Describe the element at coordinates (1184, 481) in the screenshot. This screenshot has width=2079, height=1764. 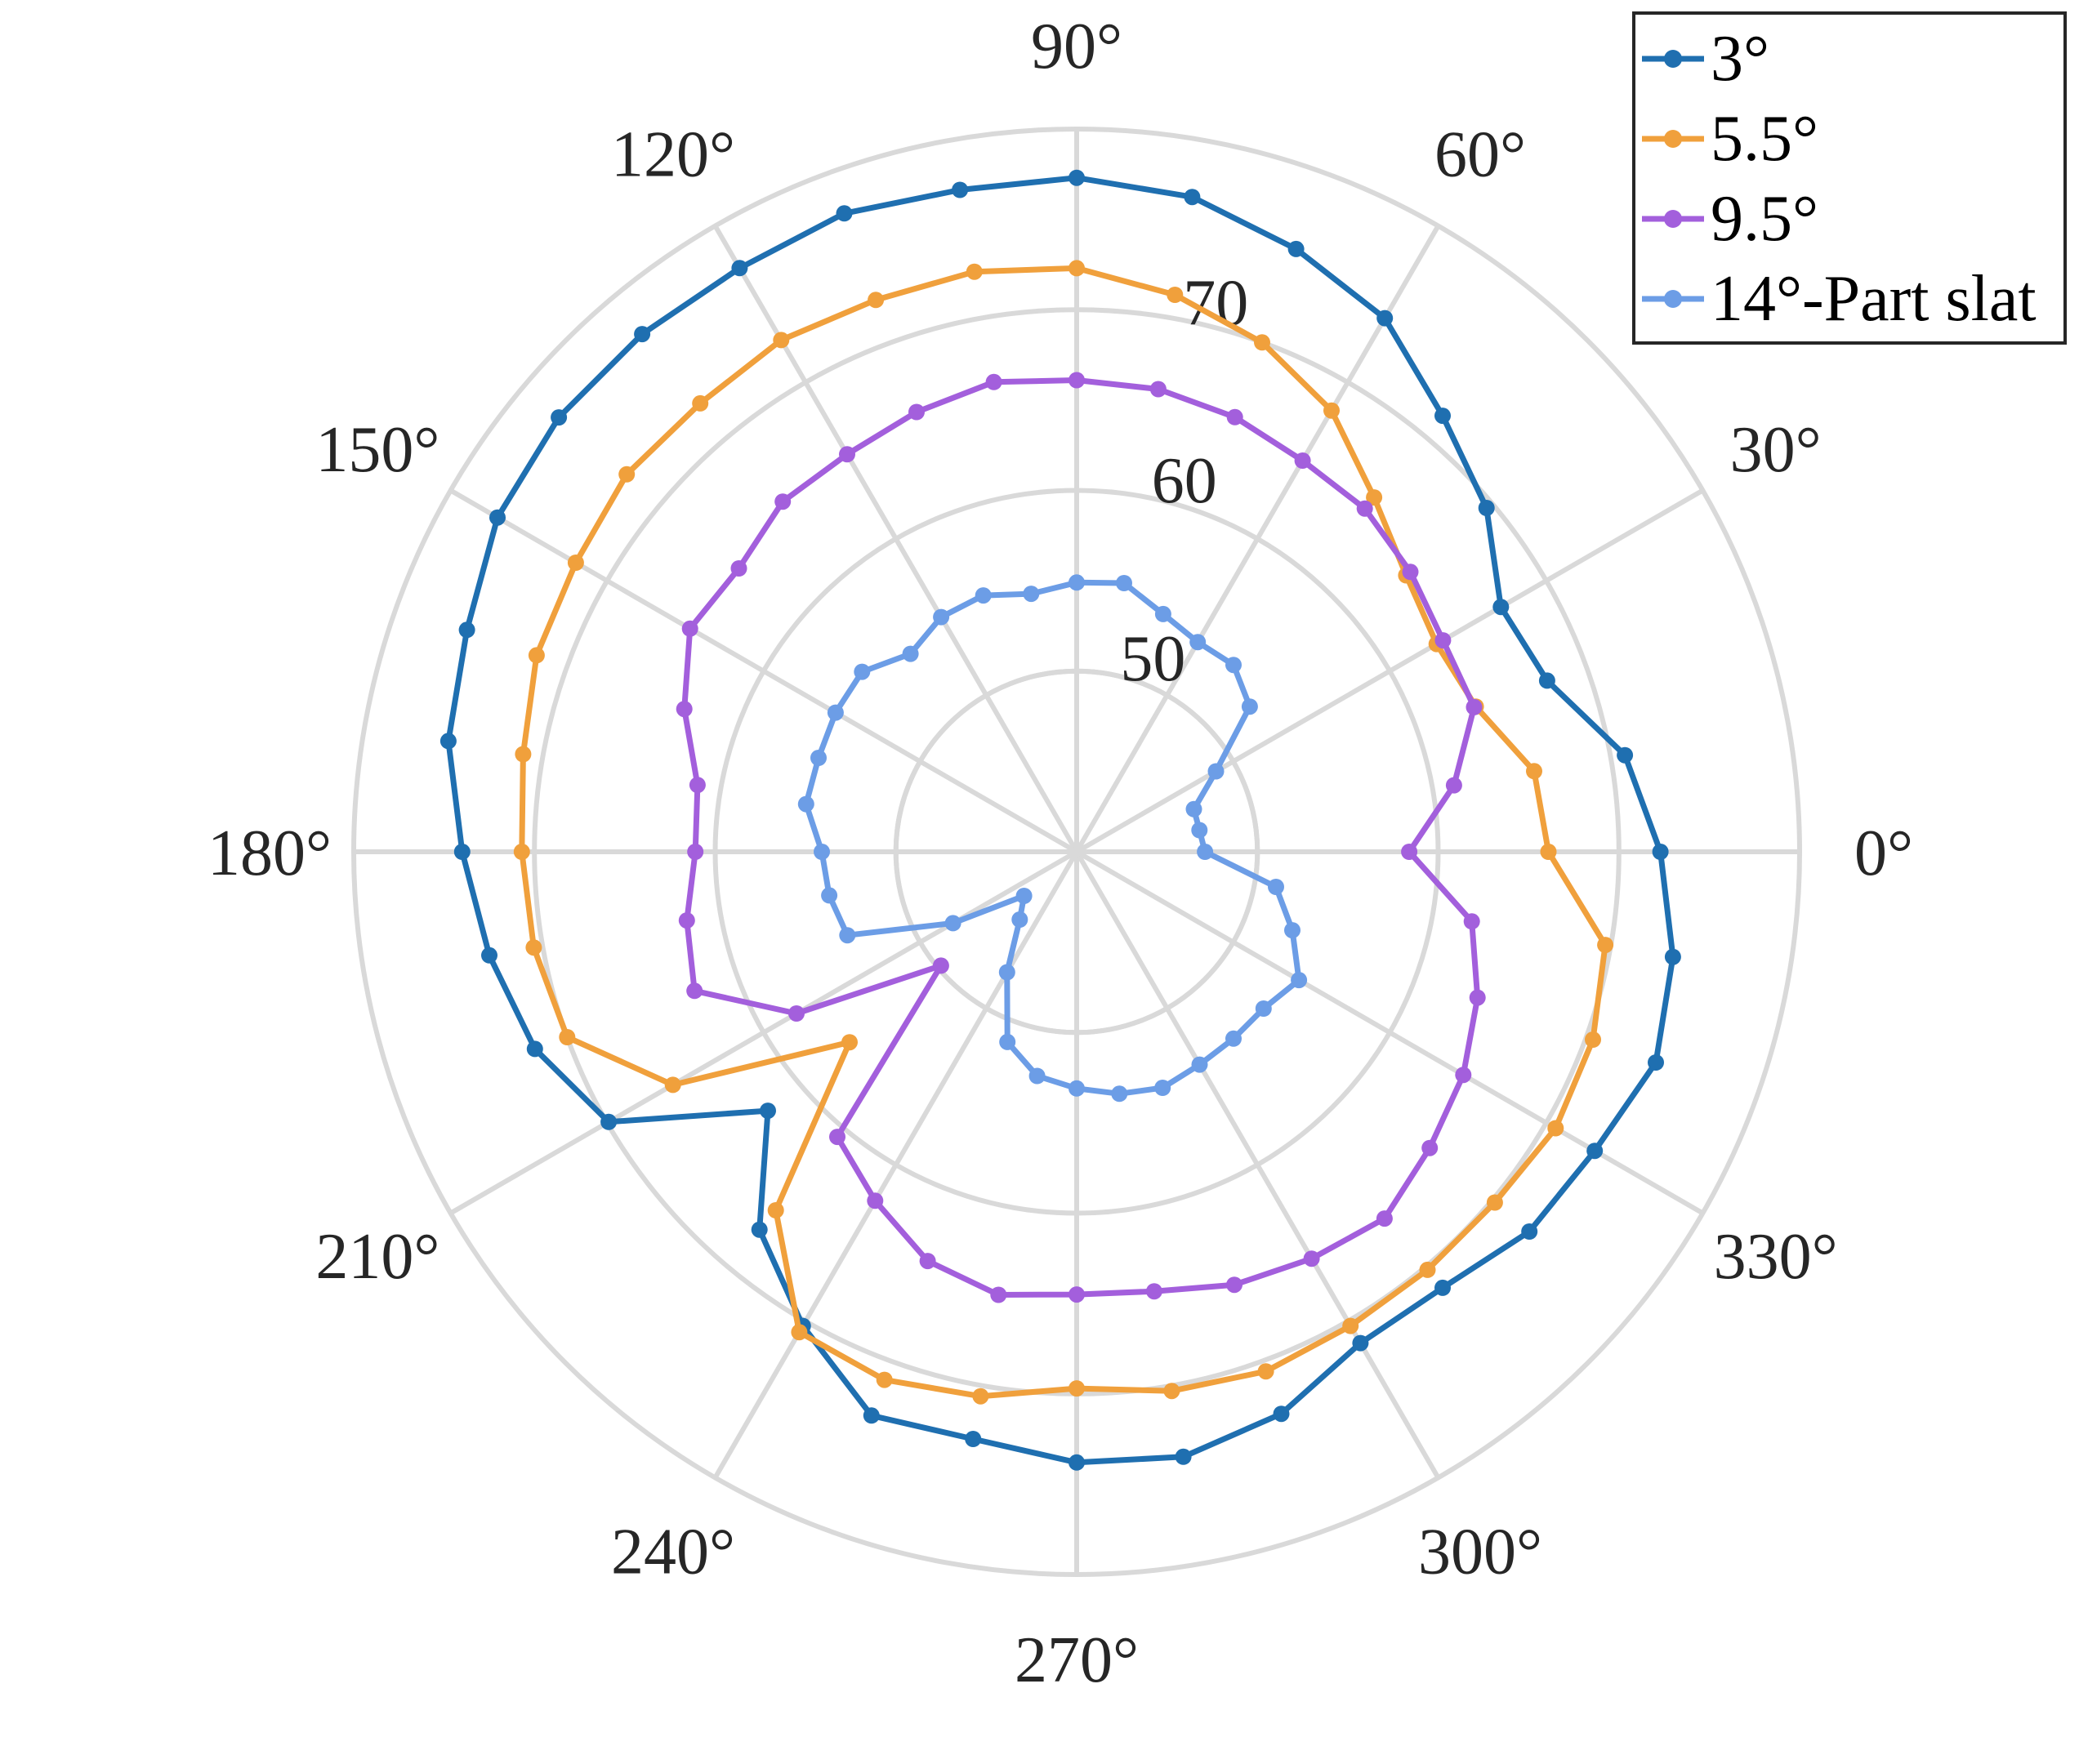
I see `radial-tick-label: 60` at that location.